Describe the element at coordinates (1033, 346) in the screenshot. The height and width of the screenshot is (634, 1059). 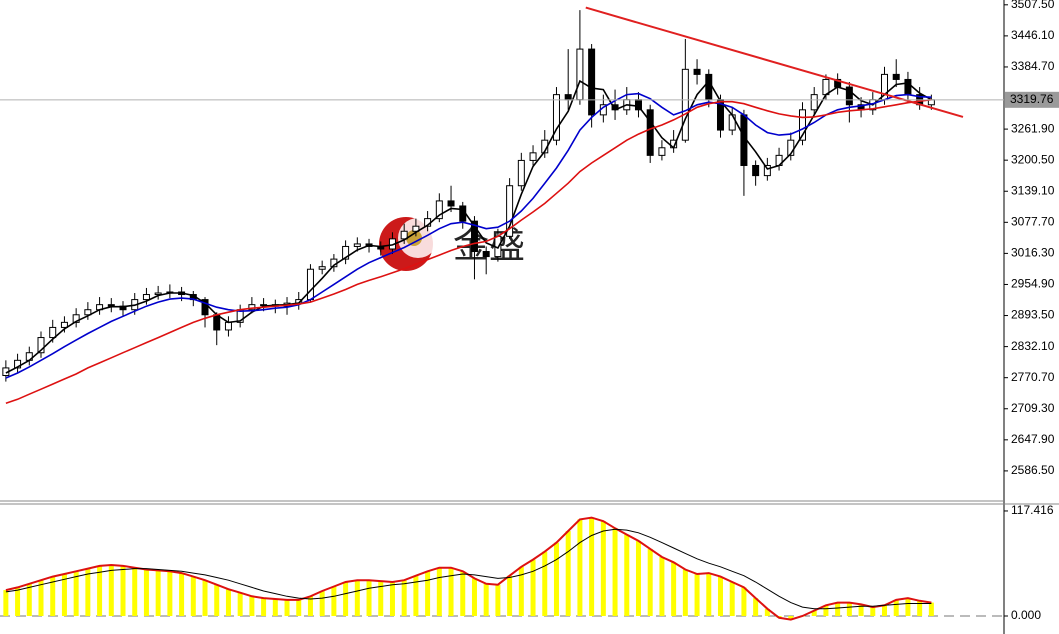
I see `y-tick-label: 2832.10` at that location.